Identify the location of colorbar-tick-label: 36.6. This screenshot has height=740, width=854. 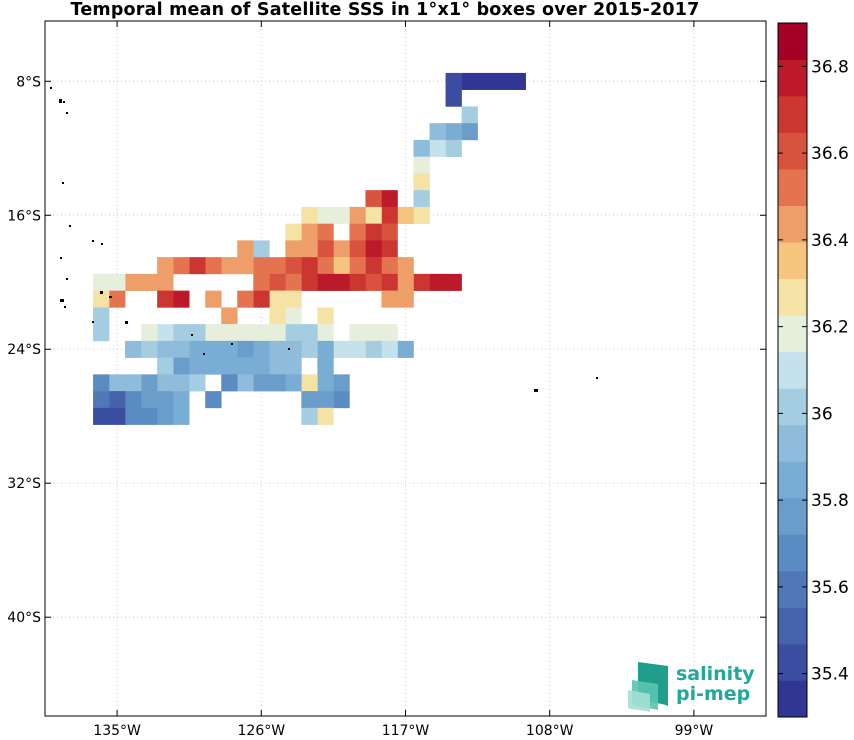
(830, 154).